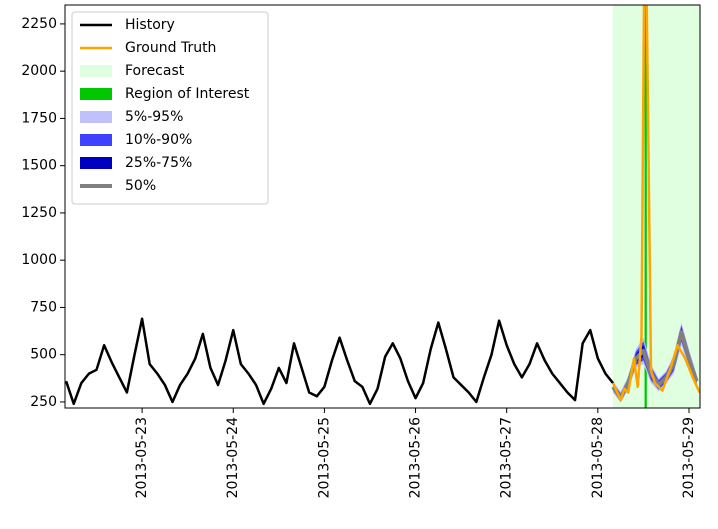 The image size is (718, 529). What do you see at coordinates (158, 163) in the screenshot?
I see `legend-label: 25%-75%` at bounding box center [158, 163].